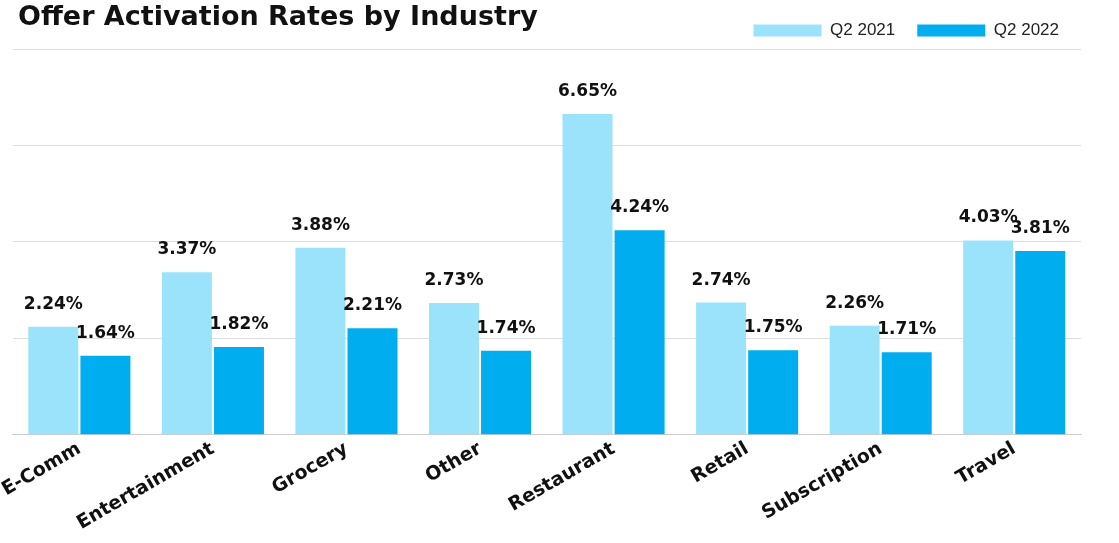  I want to click on legend-label: Q2 2021, so click(863, 30).